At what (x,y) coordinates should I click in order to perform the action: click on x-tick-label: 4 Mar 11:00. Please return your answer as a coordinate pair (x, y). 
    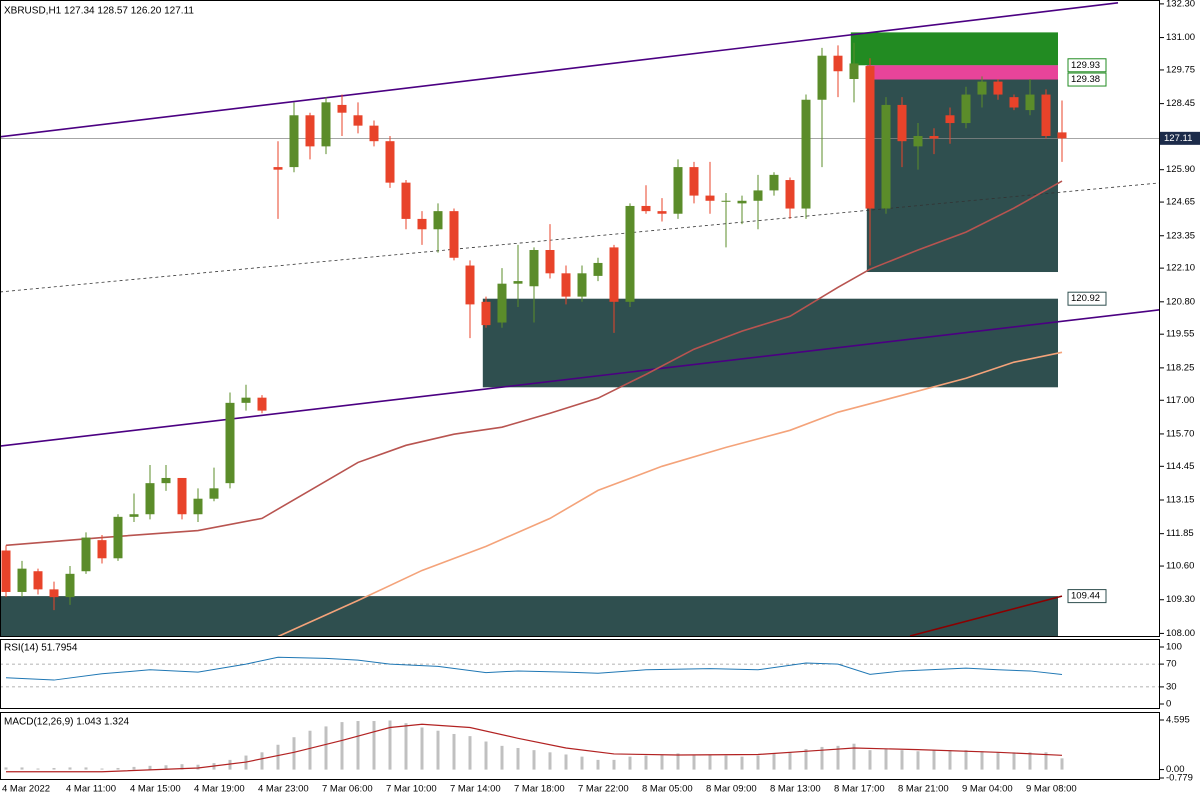
    Looking at the image, I should click on (91, 789).